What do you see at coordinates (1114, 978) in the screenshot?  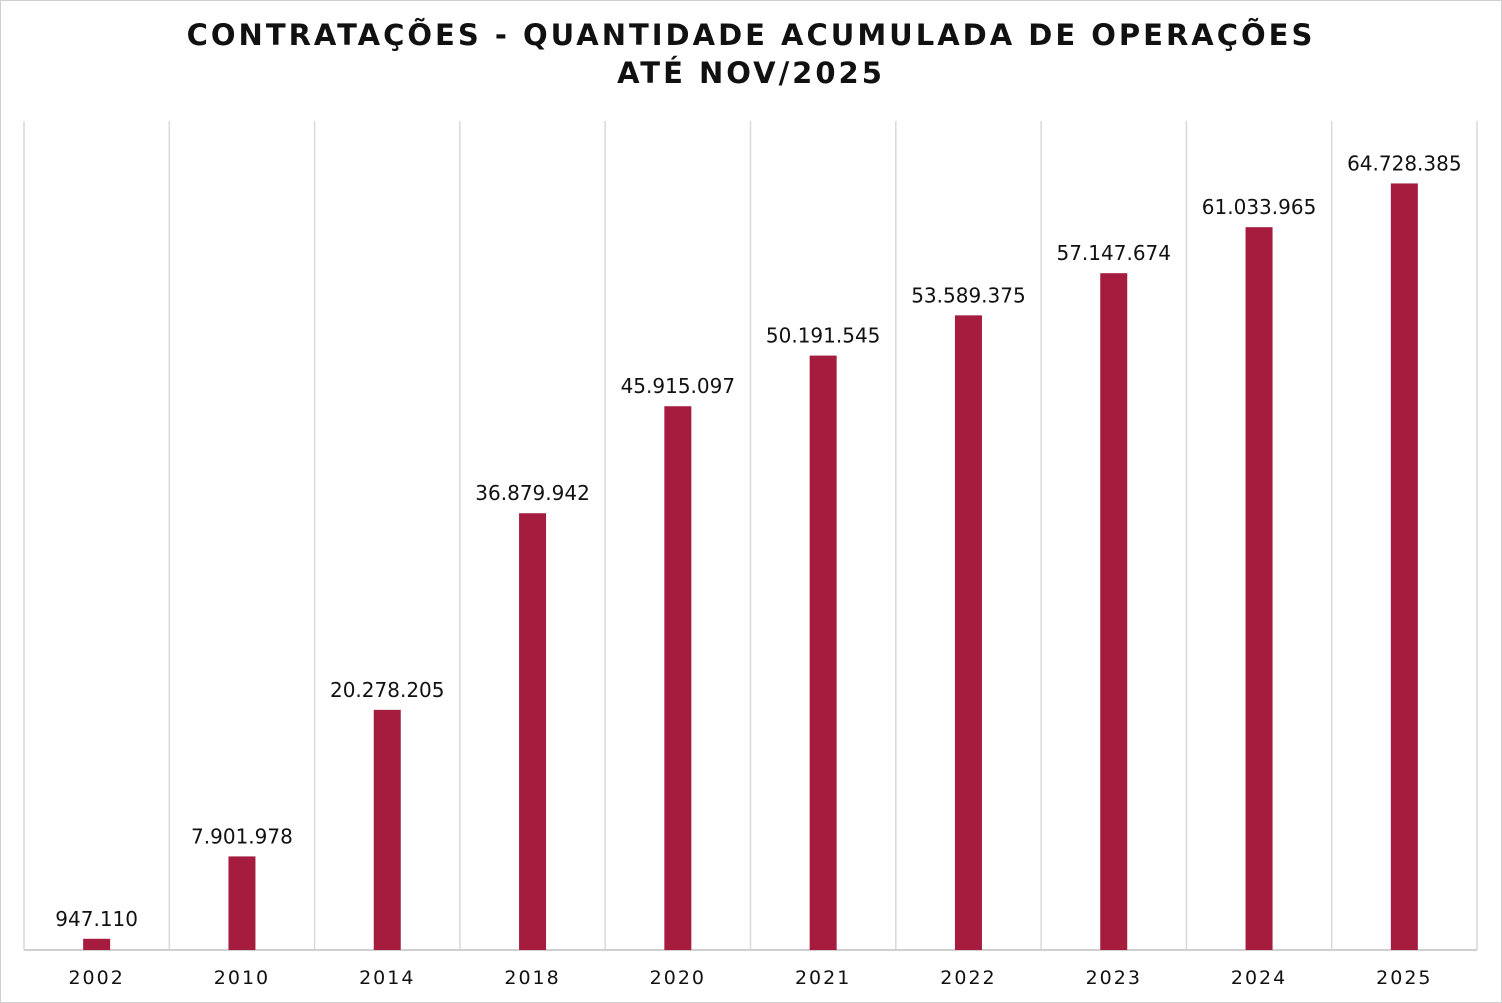 I see `x-tick-label-2023: 2023` at bounding box center [1114, 978].